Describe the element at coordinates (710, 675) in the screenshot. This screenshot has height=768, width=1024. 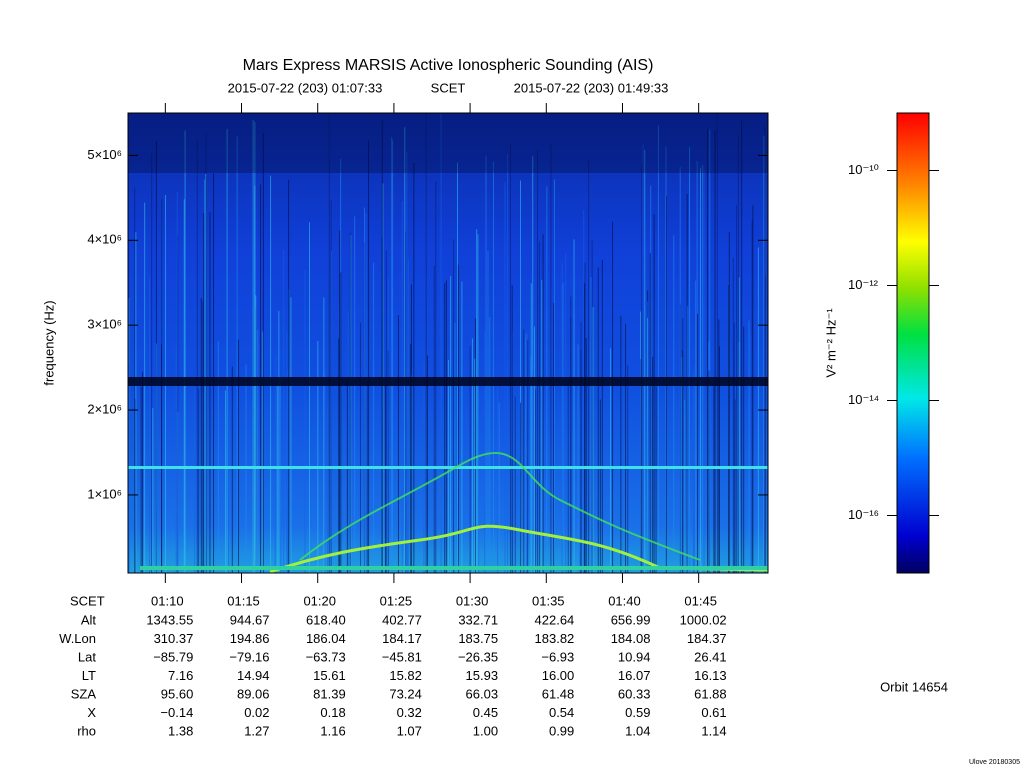
I see `ephemeris-value: 16.13` at that location.